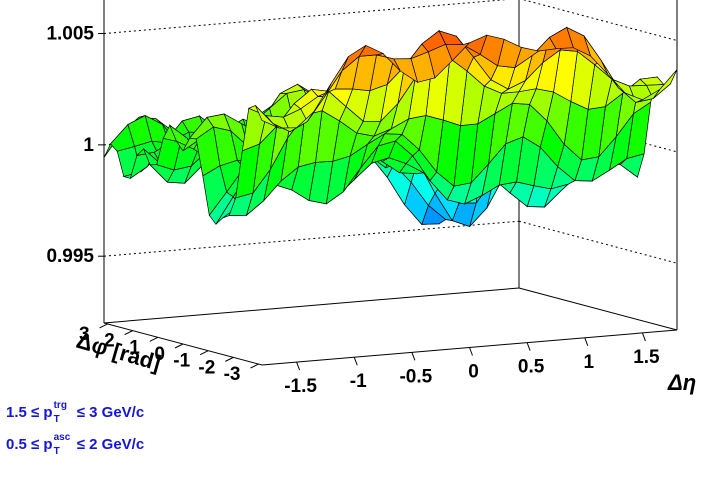 The width and height of the screenshot is (709, 481). What do you see at coordinates (108, 444) in the screenshot?
I see `asc-suffix: ≤ 2 GeV/c` at bounding box center [108, 444].